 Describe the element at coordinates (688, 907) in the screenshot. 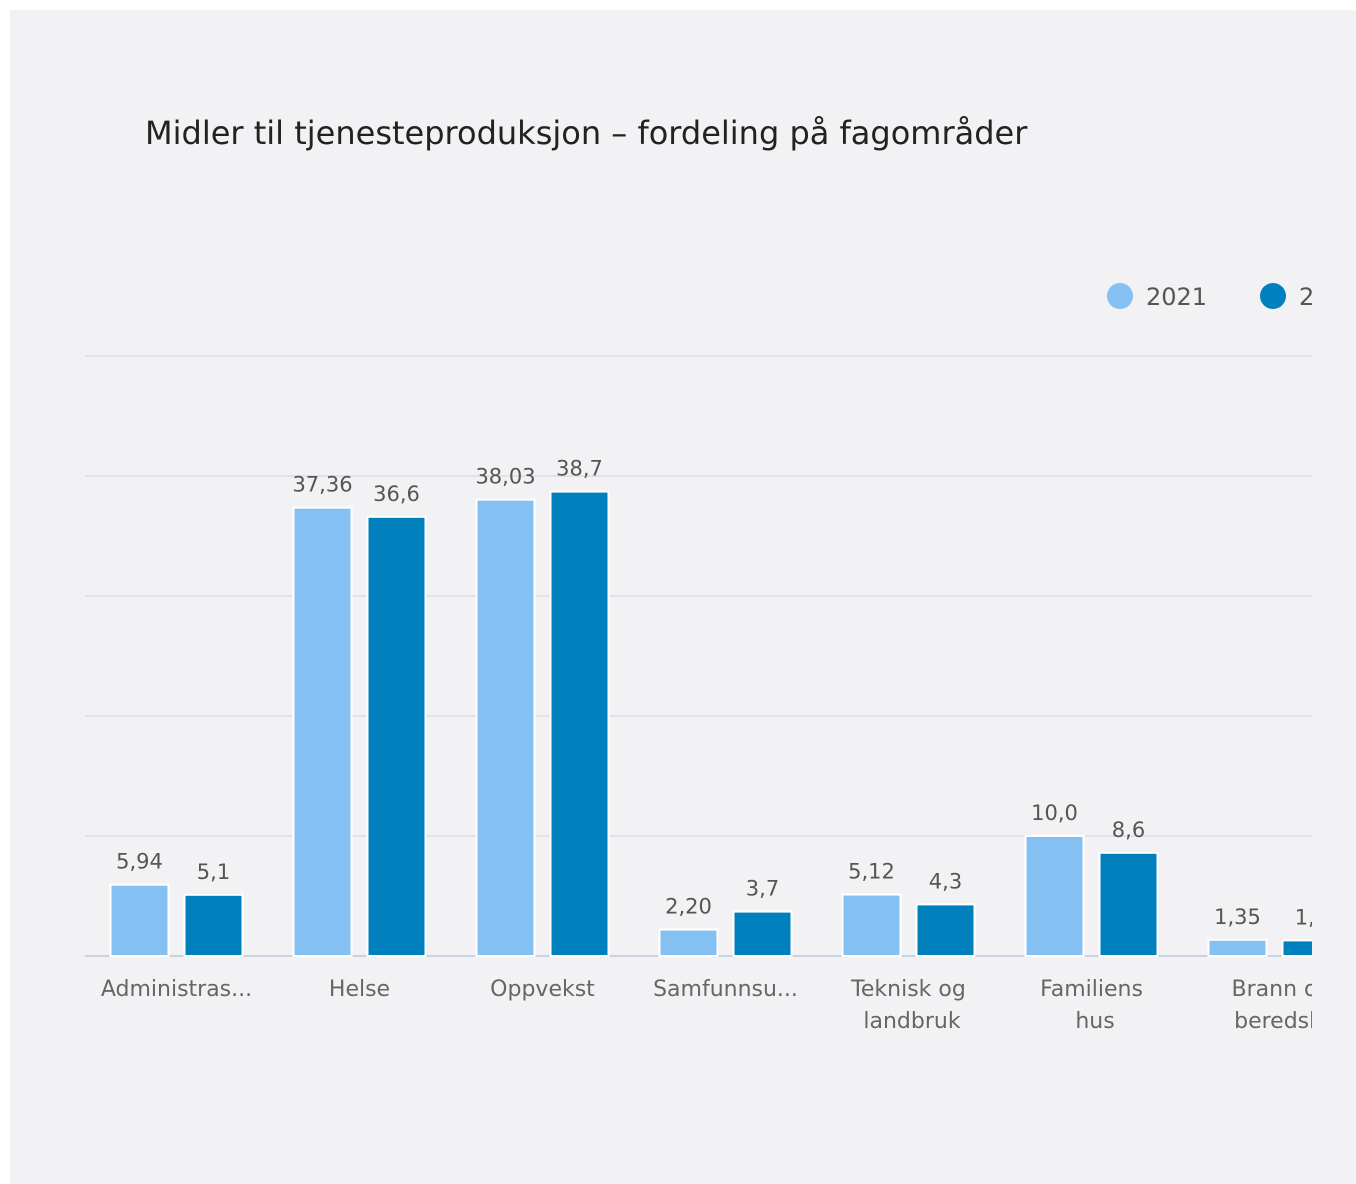

I see `value-label: 2,20` at that location.